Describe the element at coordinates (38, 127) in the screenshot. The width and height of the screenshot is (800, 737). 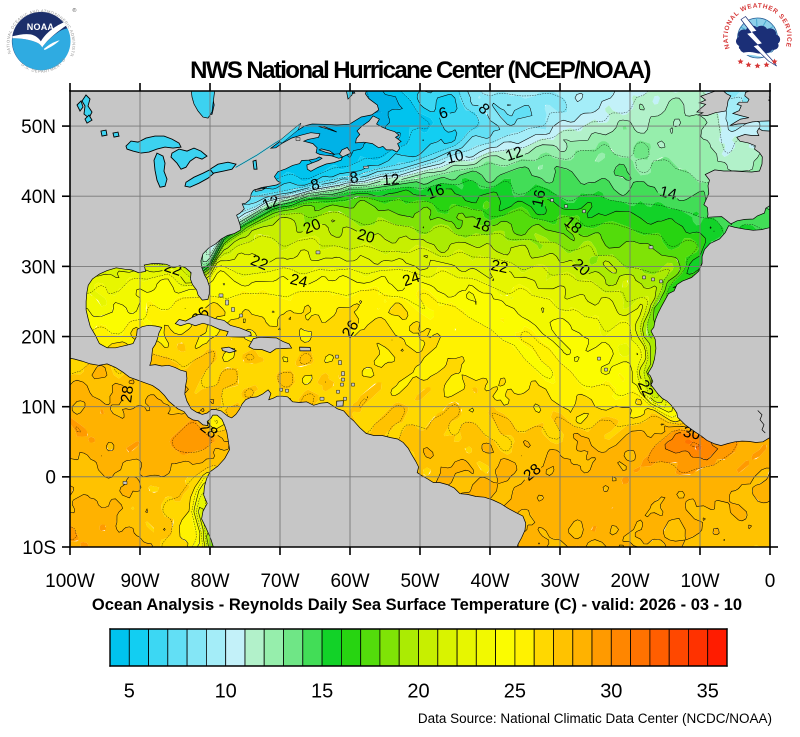
I see `svg-text: 50N` at that location.